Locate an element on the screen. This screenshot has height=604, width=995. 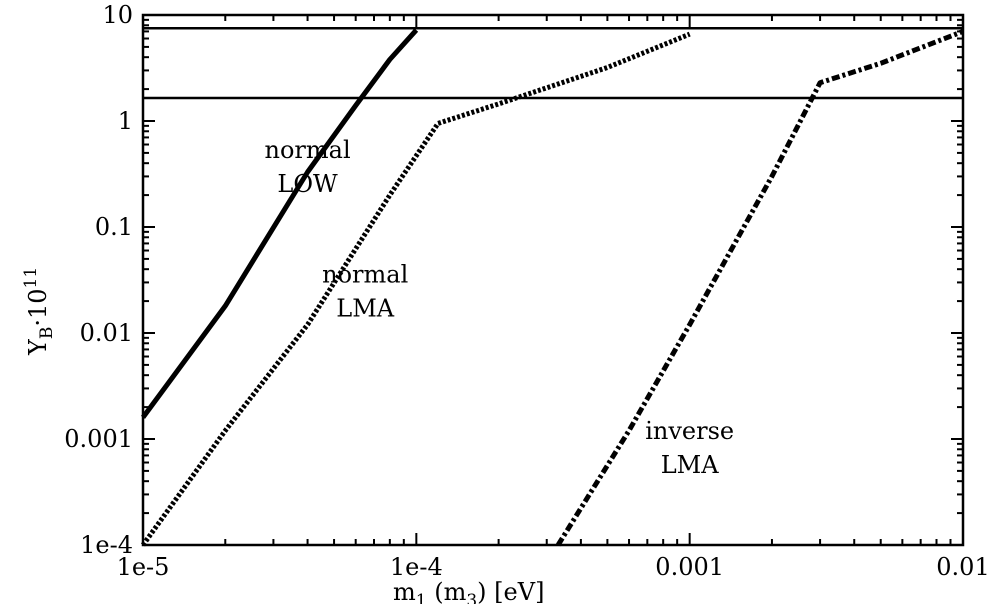
x-tick-label: 0.001 is located at coordinates (689, 567).